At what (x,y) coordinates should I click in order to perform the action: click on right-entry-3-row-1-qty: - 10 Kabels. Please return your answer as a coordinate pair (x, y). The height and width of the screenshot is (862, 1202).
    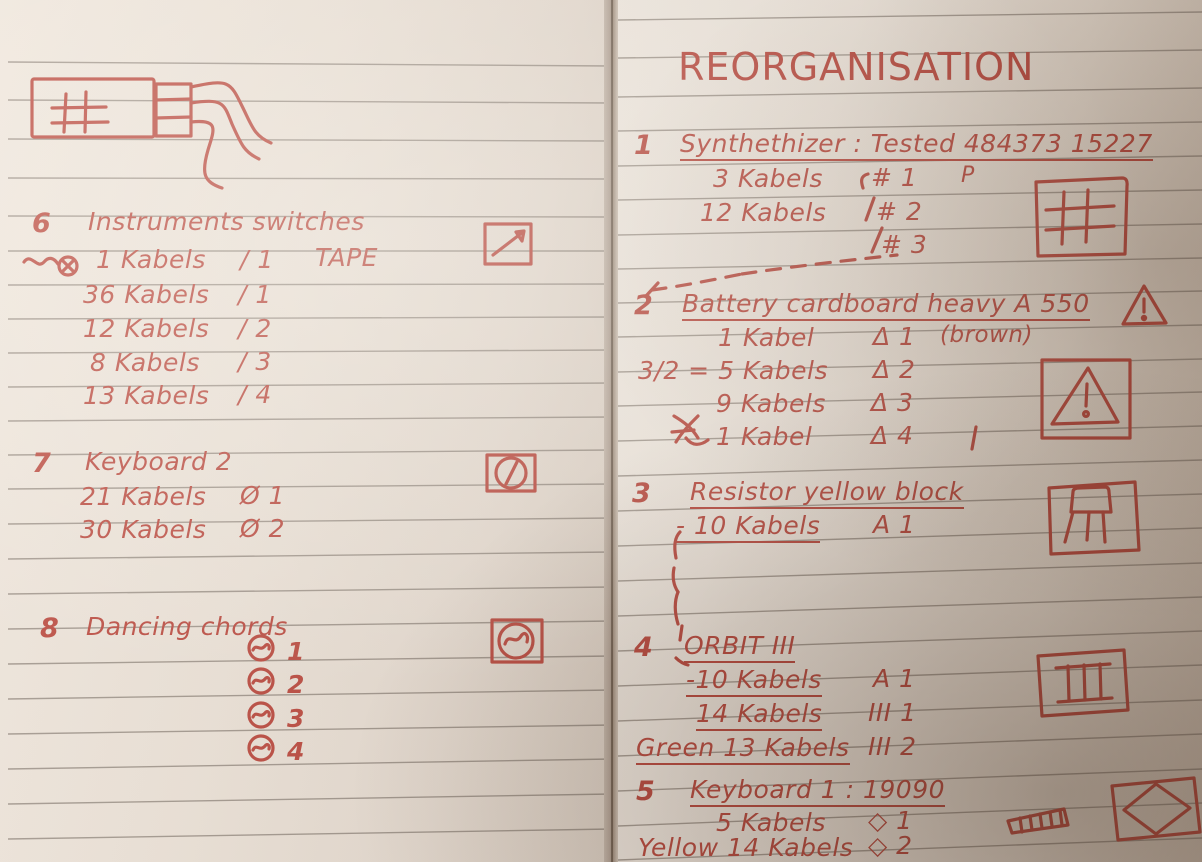
    Looking at the image, I should click on (748, 527).